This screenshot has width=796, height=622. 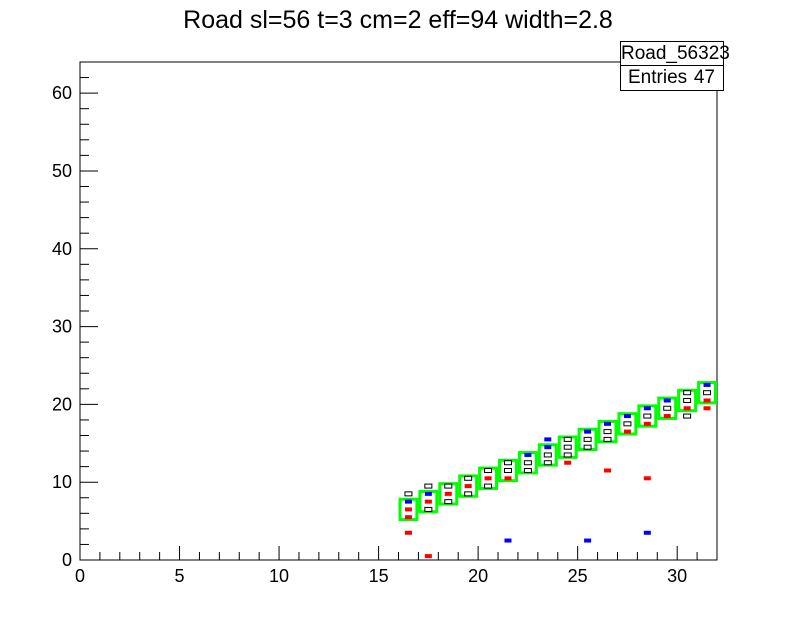 I want to click on x-tick-label: 20, so click(x=478, y=576).